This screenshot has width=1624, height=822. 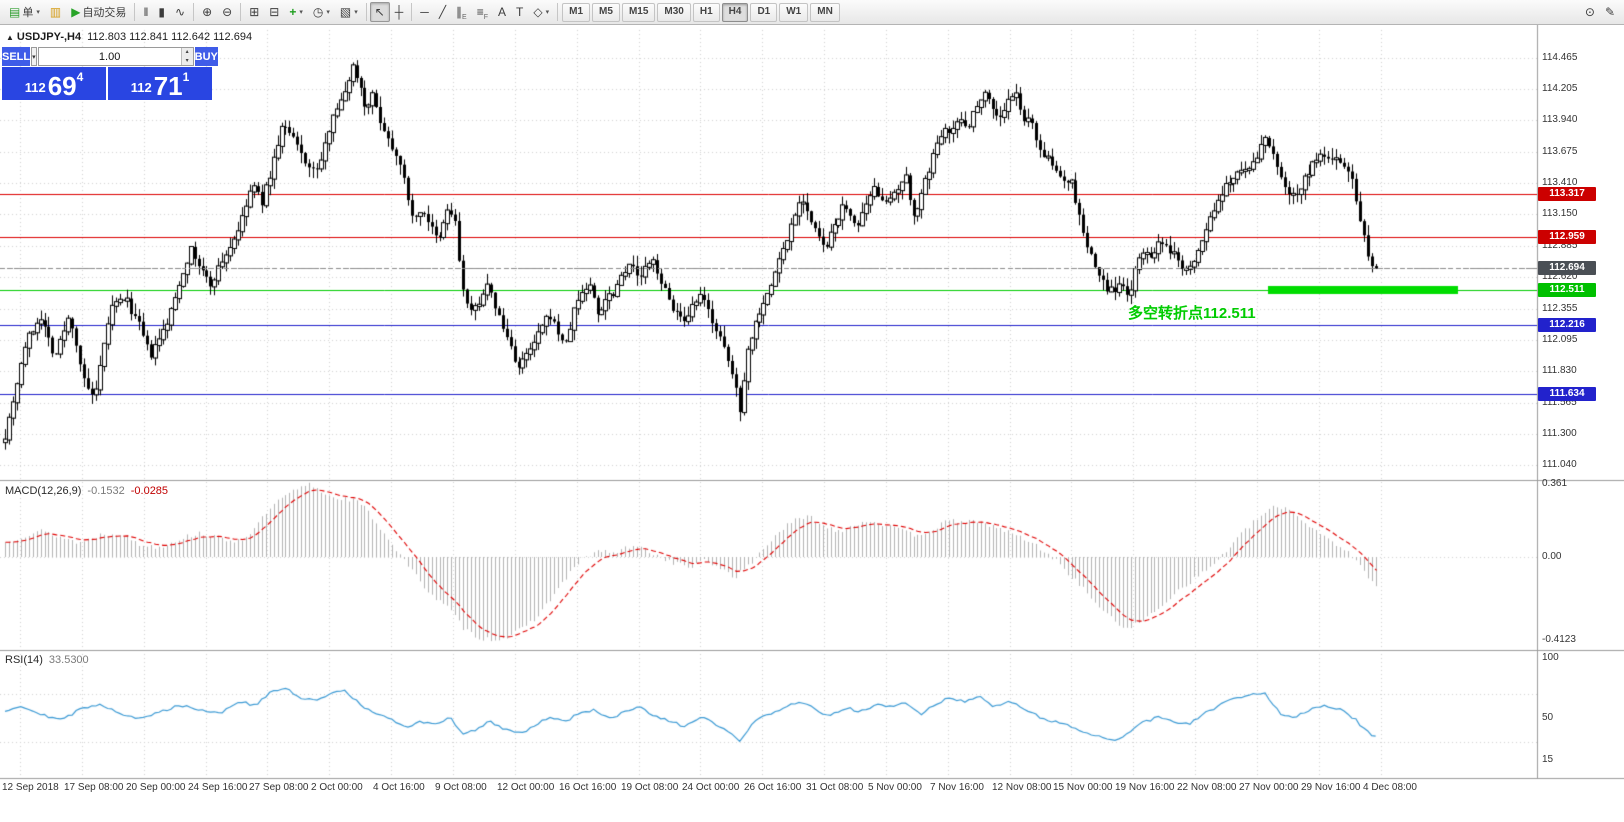 I want to click on charts-icon: ▥, so click(x=55, y=12).